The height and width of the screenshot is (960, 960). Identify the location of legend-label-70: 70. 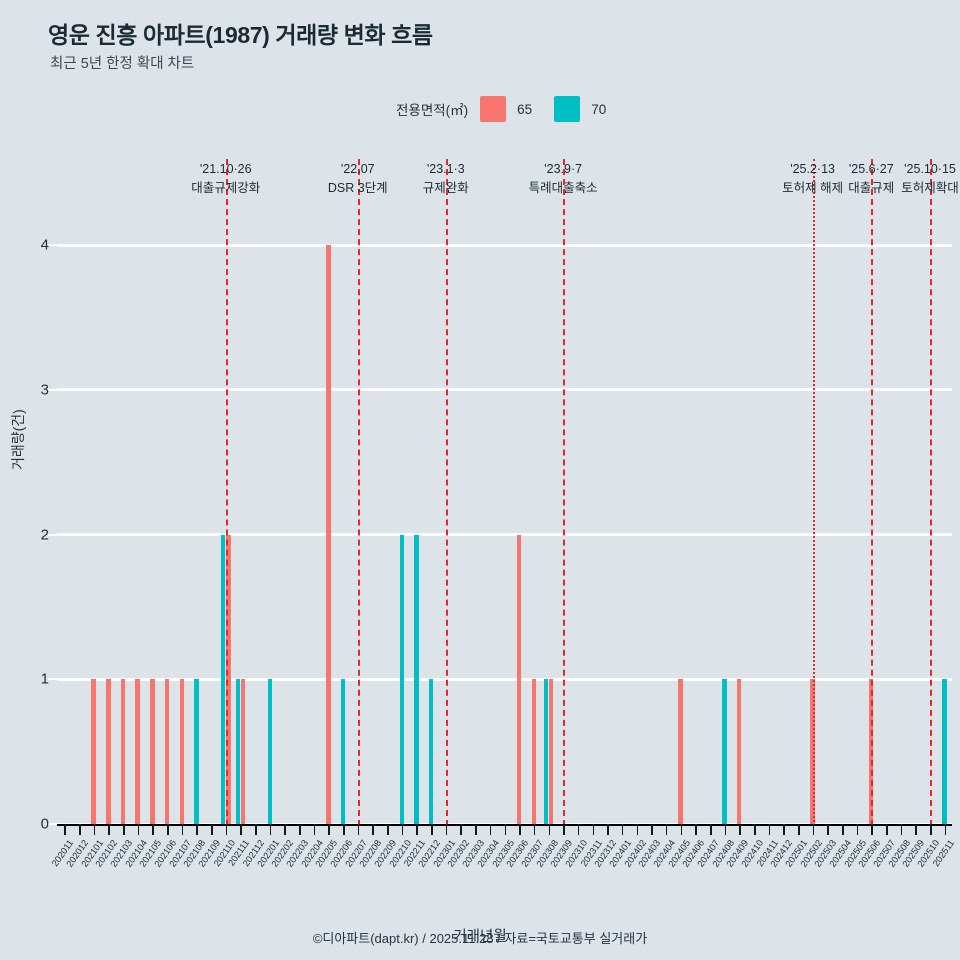
(599, 109).